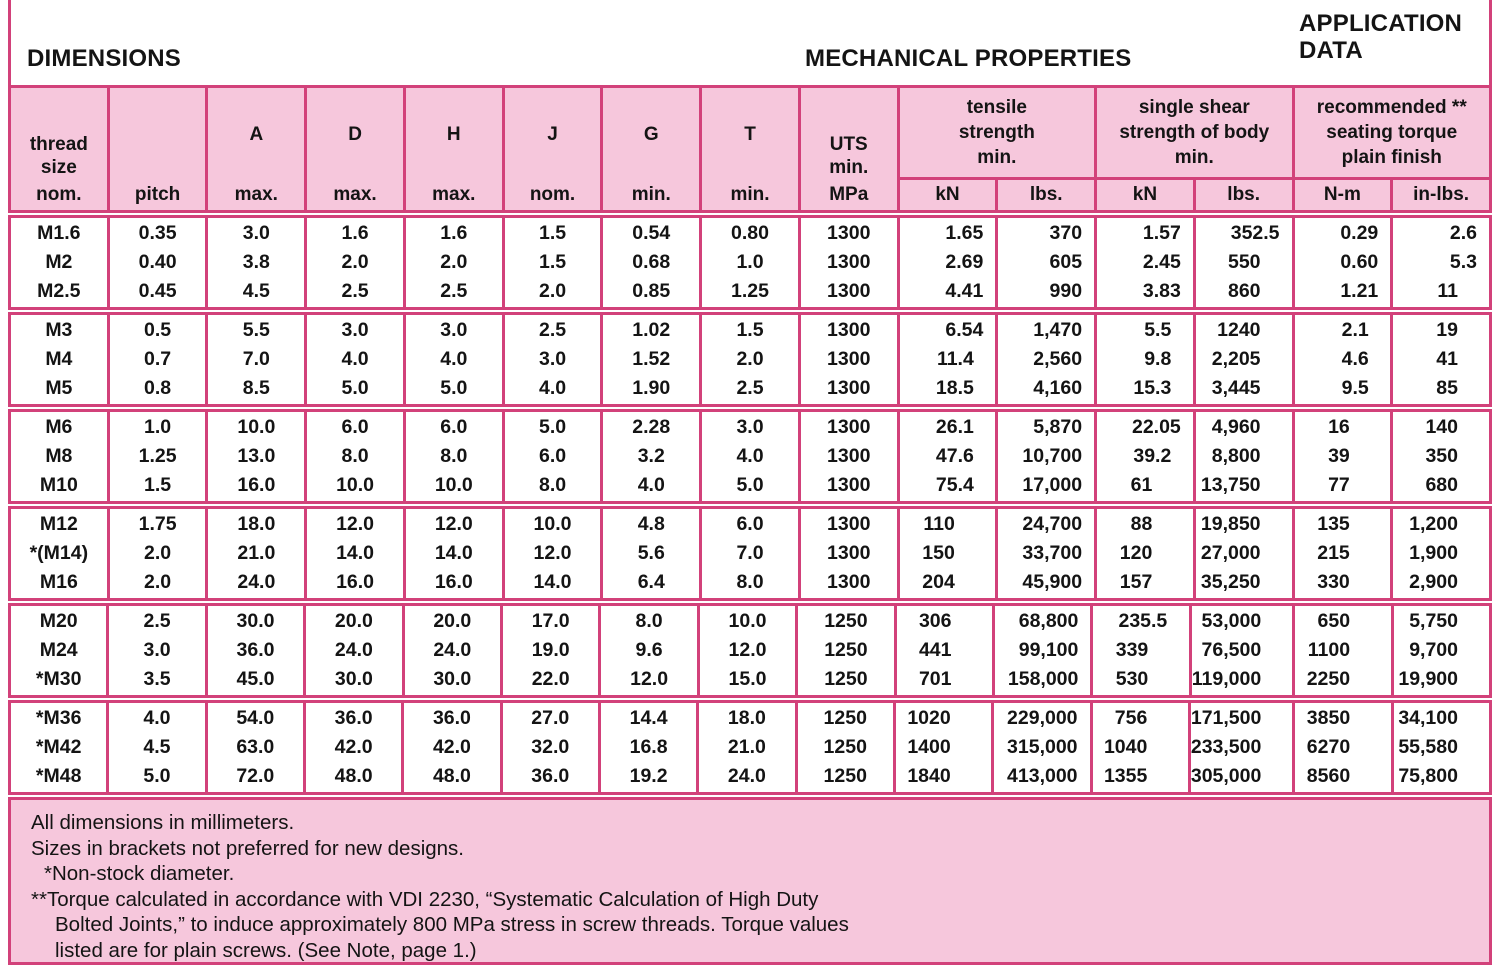 Image resolution: width=1500 pixels, height=980 pixels. Describe the element at coordinates (1339, 456) in the screenshot. I see `cell-value: 39` at that location.